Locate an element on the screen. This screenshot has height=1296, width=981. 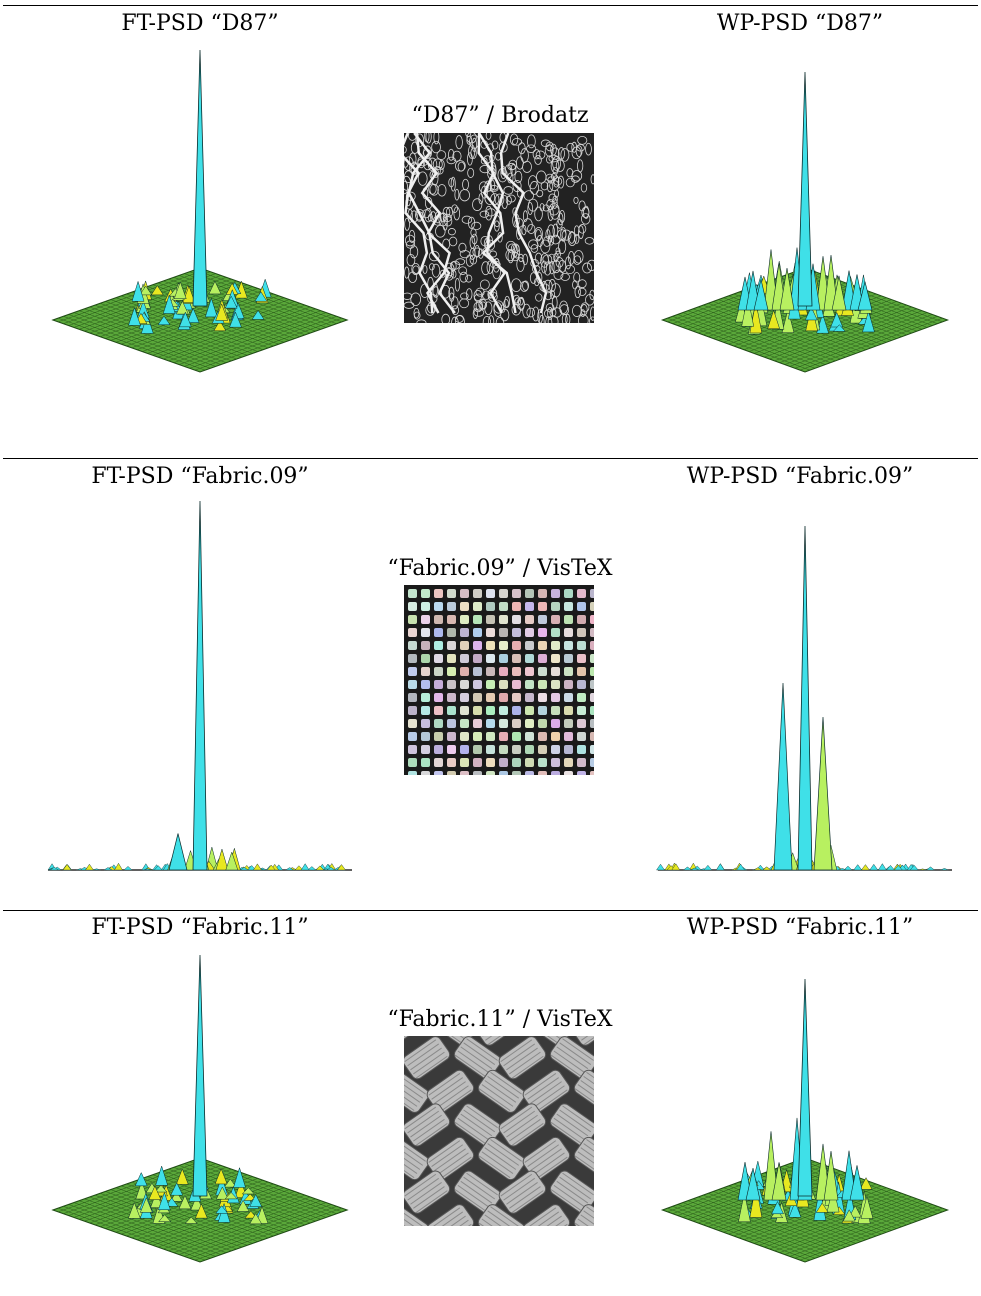
wp-psd-fabric11-label: WP-PSD “Fabric.11” is located at coordinates (800, 927).